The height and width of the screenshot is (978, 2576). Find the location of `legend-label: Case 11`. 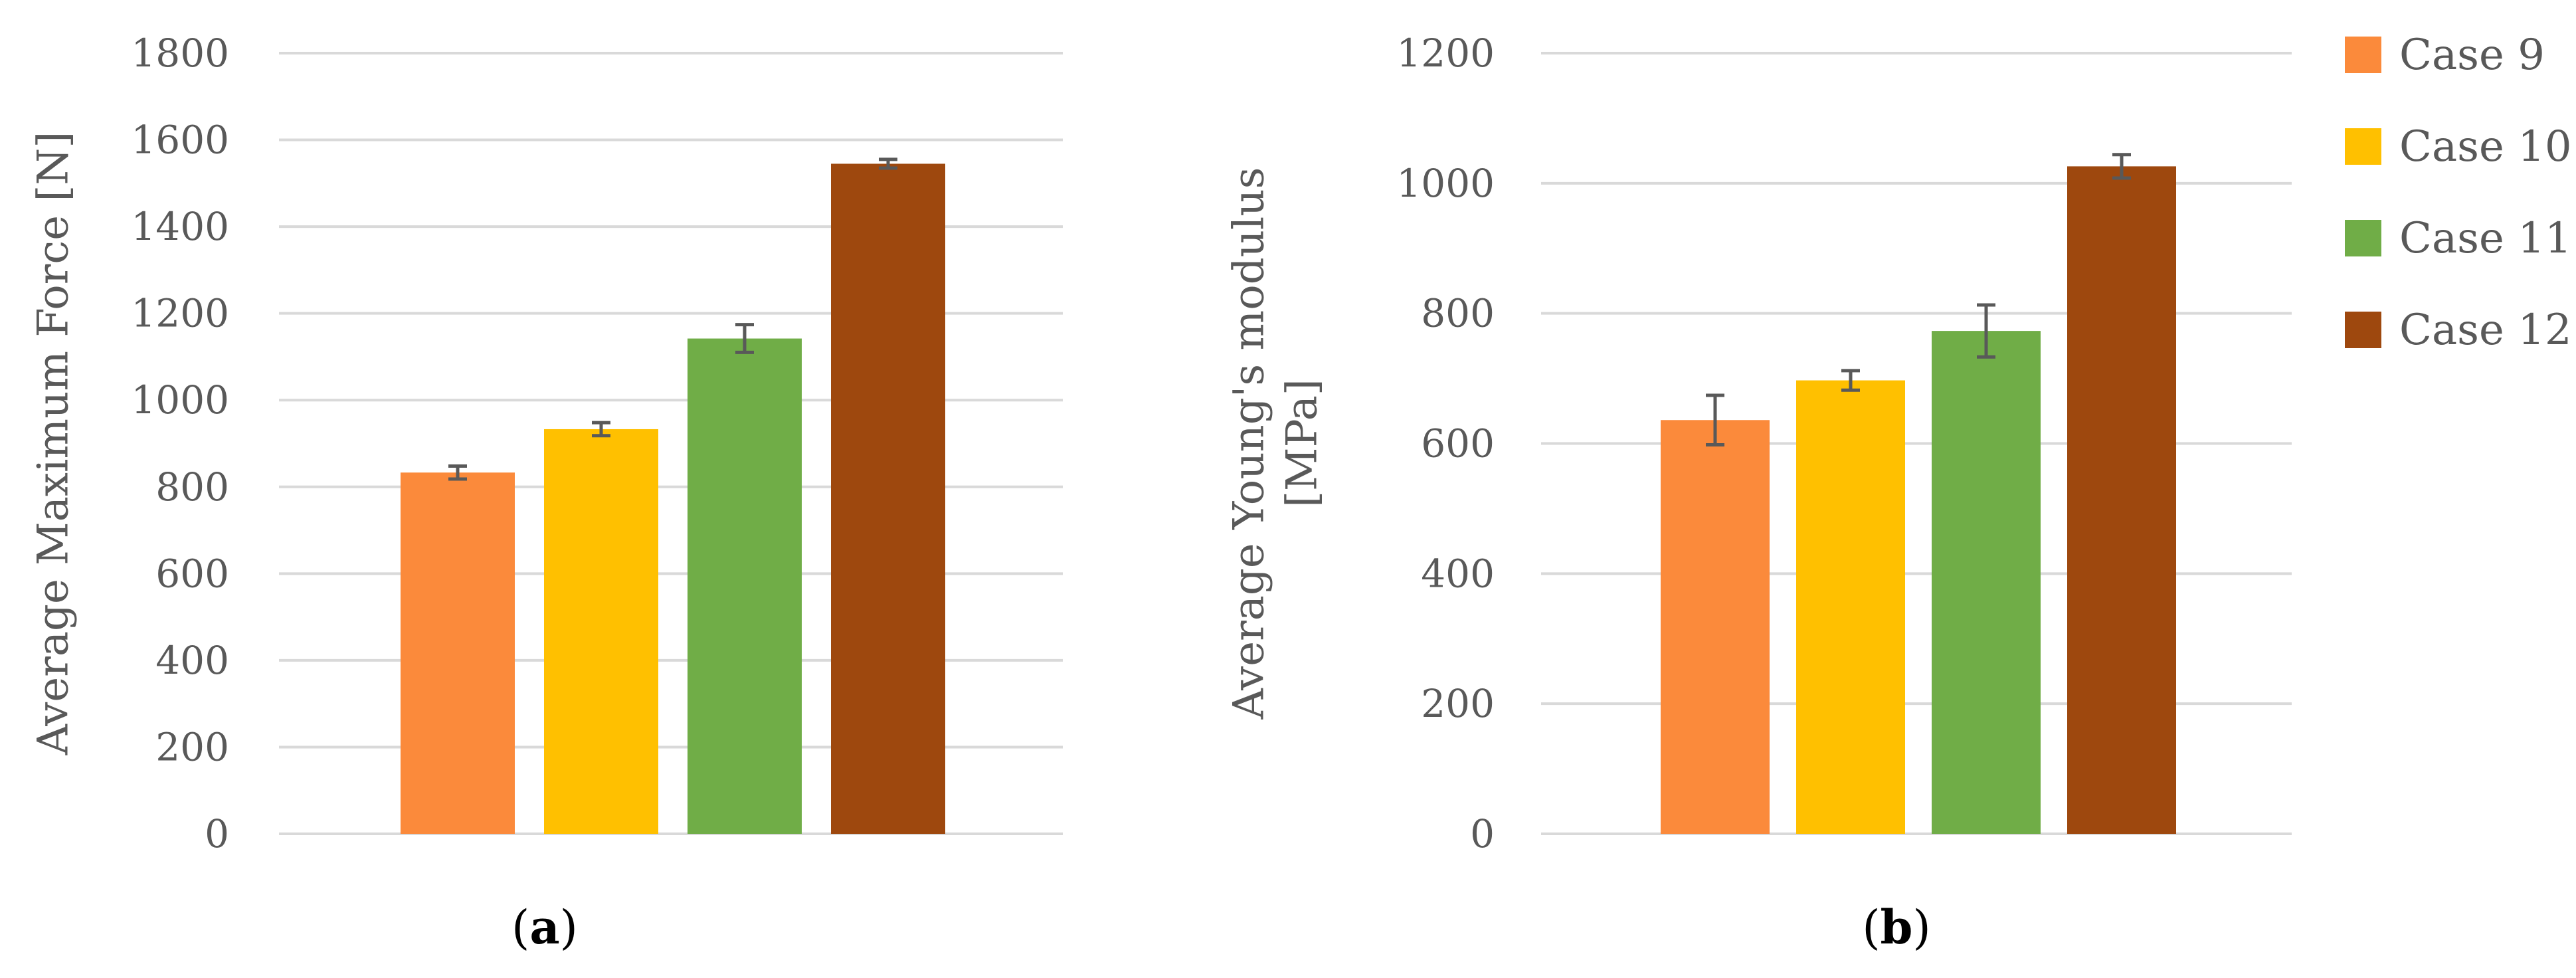

legend-label: Case 11 is located at coordinates (2485, 238).